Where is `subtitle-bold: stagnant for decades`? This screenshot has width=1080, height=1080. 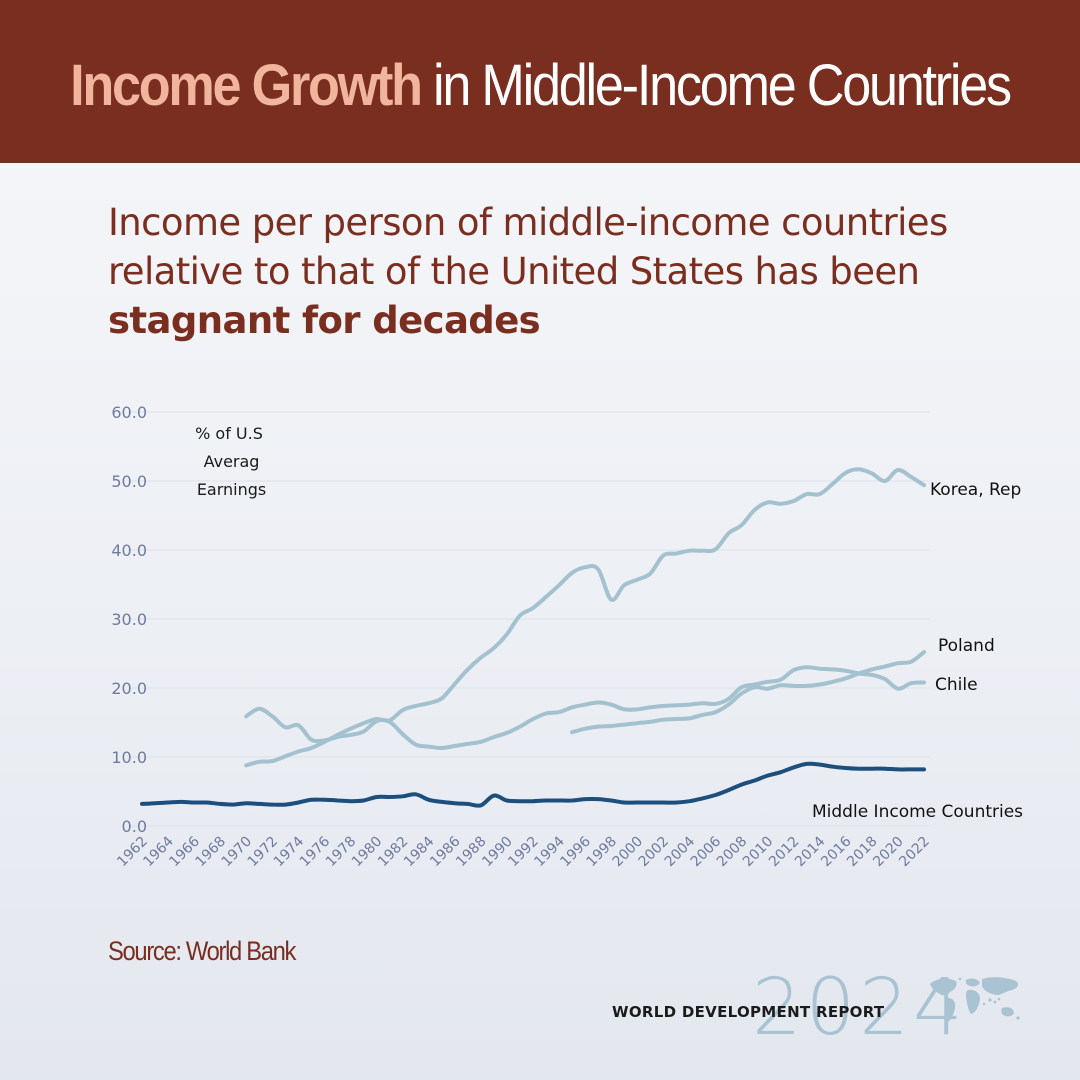 subtitle-bold: stagnant for decades is located at coordinates (324, 320).